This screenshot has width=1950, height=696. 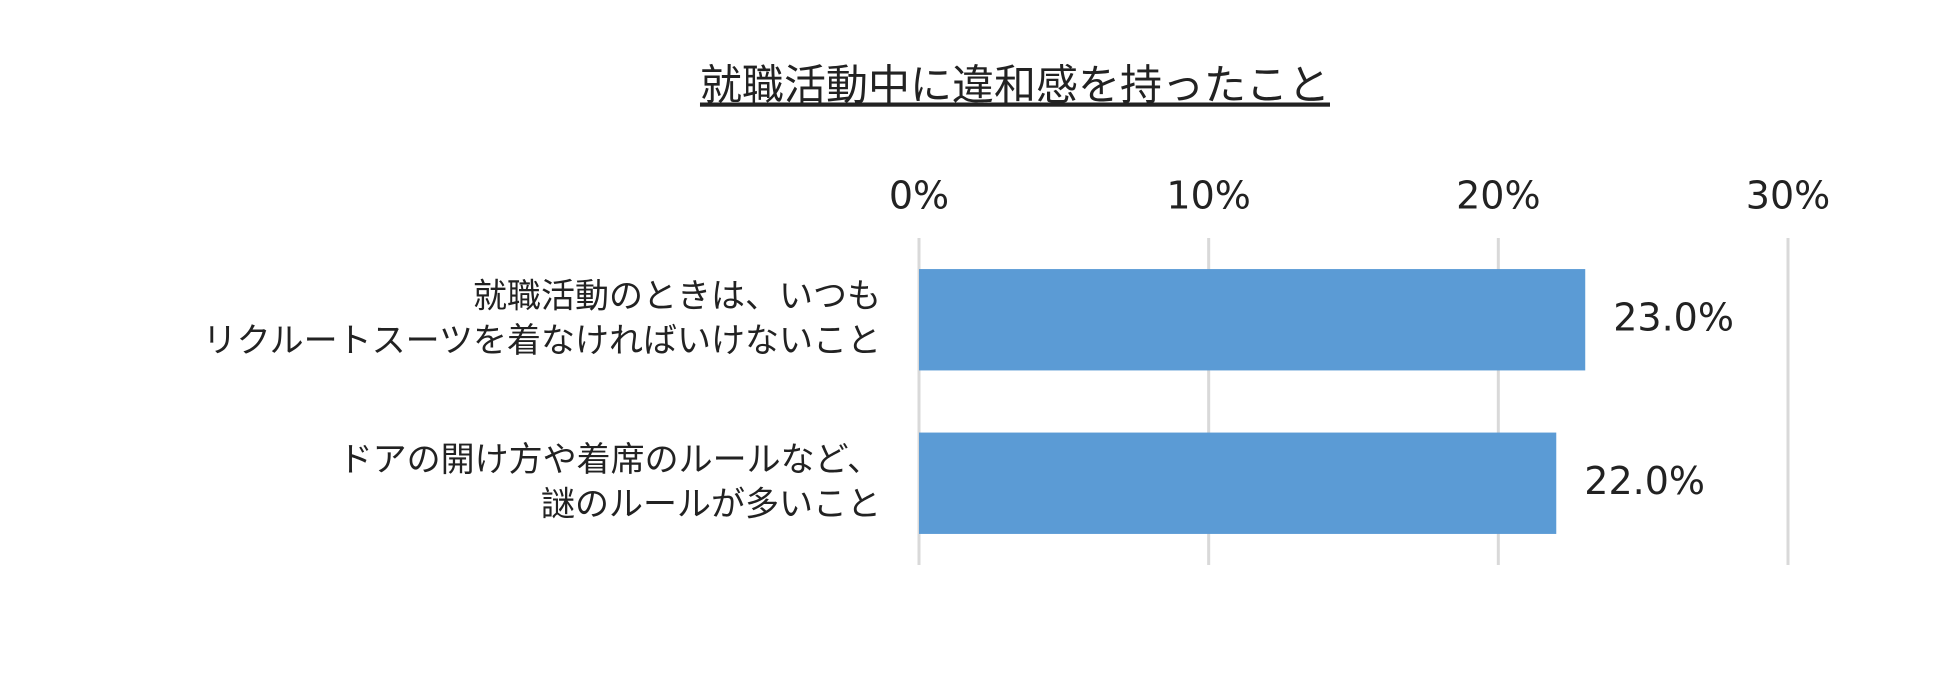 I want to click on value-label: 22.0%, so click(x=1644, y=481).